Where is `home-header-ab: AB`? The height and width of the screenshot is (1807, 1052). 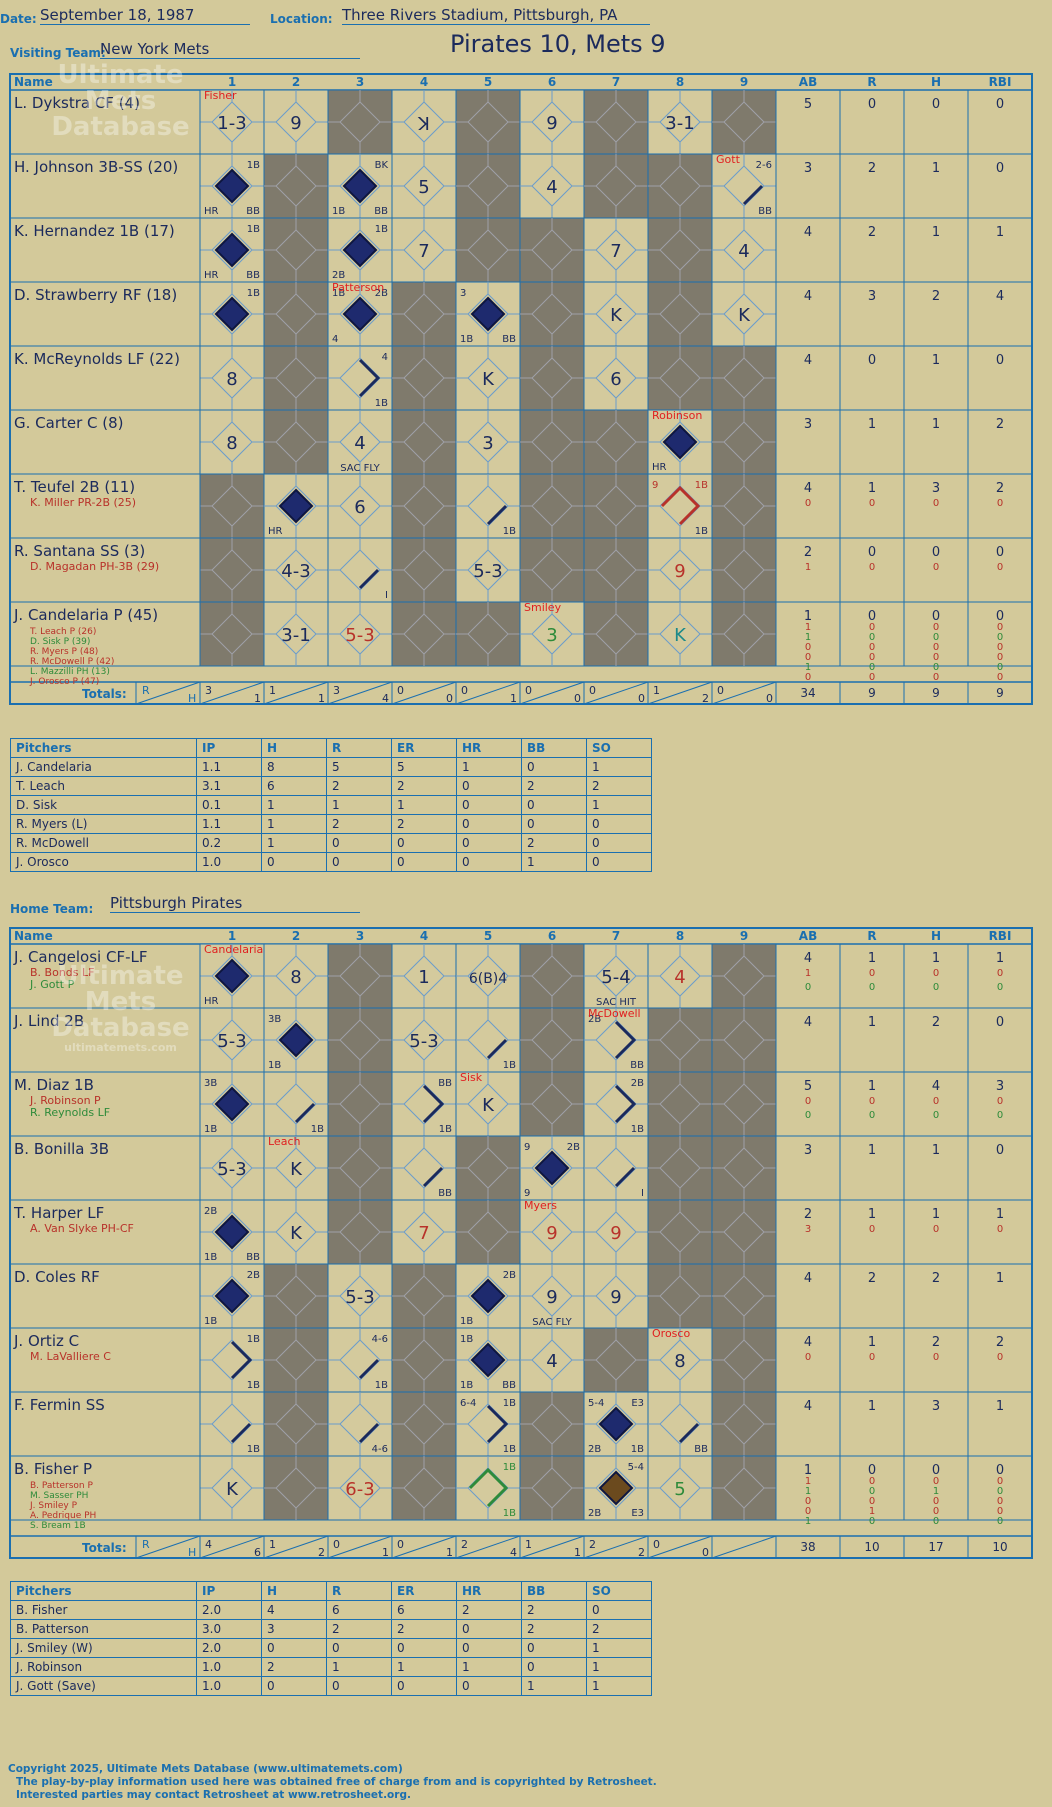 home-header-ab: AB is located at coordinates (808, 936).